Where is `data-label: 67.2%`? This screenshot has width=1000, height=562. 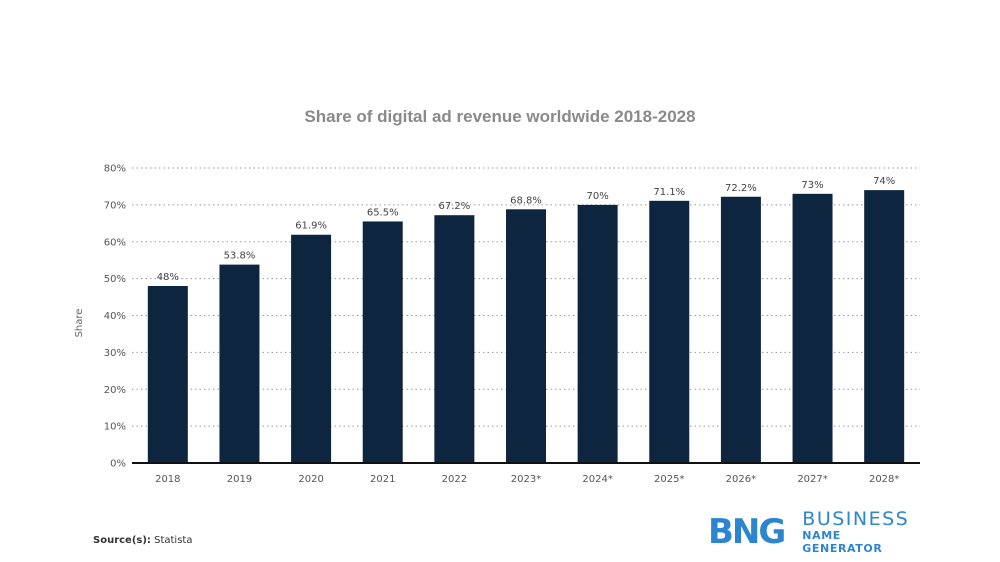
data-label: 67.2% is located at coordinates (454, 206).